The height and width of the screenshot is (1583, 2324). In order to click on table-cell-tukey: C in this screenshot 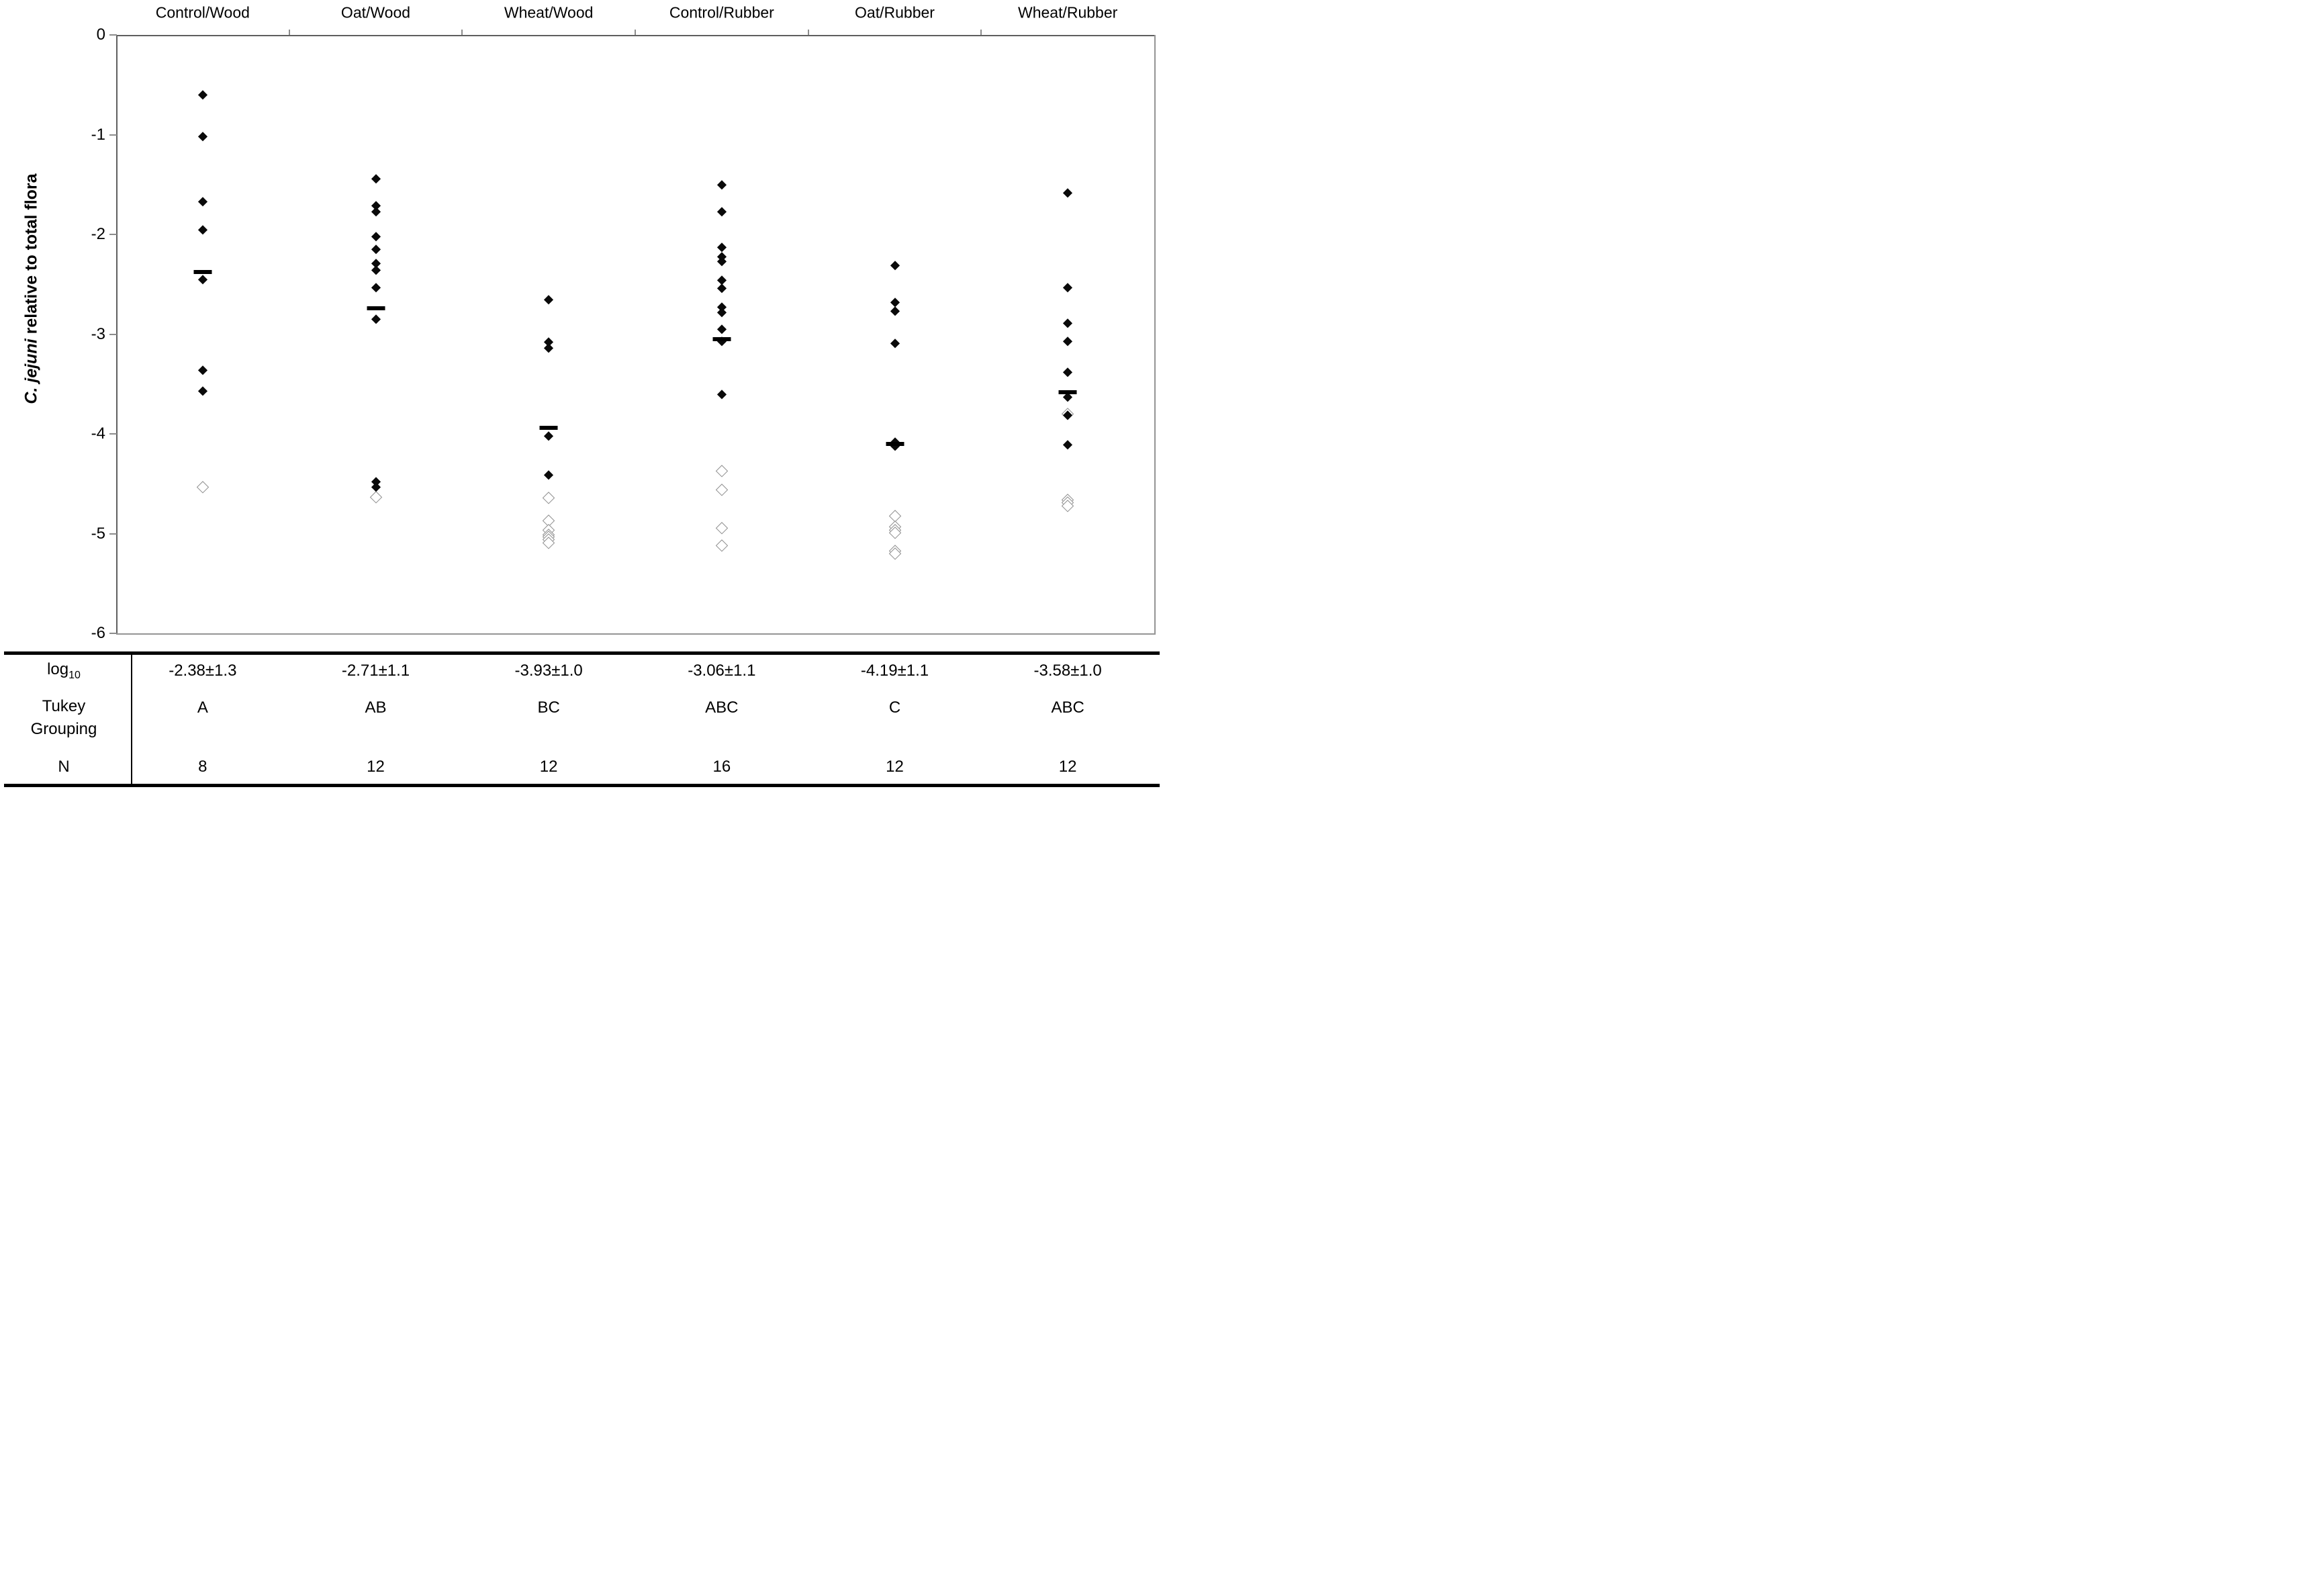, I will do `click(894, 708)`.